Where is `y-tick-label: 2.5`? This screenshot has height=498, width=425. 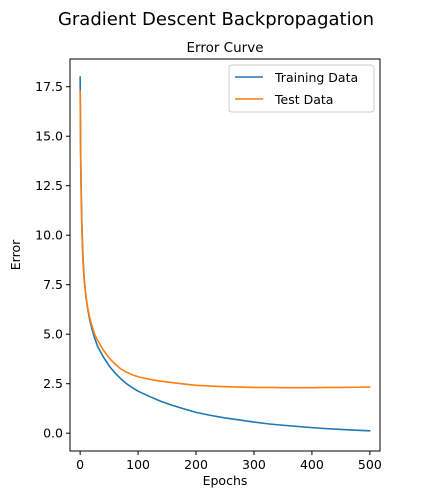 y-tick-label: 2.5 is located at coordinates (53, 383).